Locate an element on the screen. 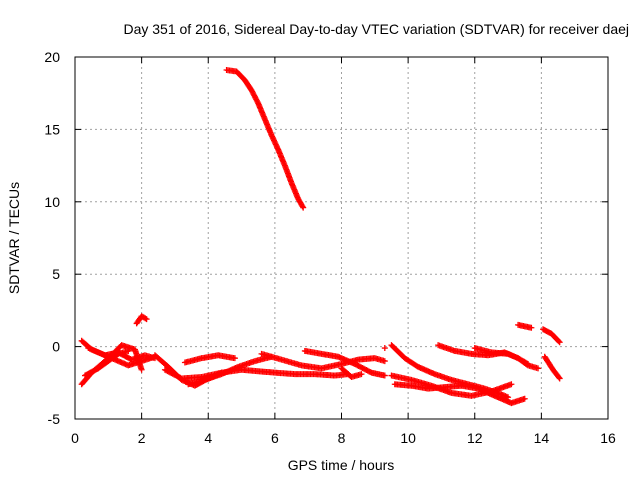 The height and width of the screenshot is (480, 640). x-tick-label: 0 is located at coordinates (75, 438).